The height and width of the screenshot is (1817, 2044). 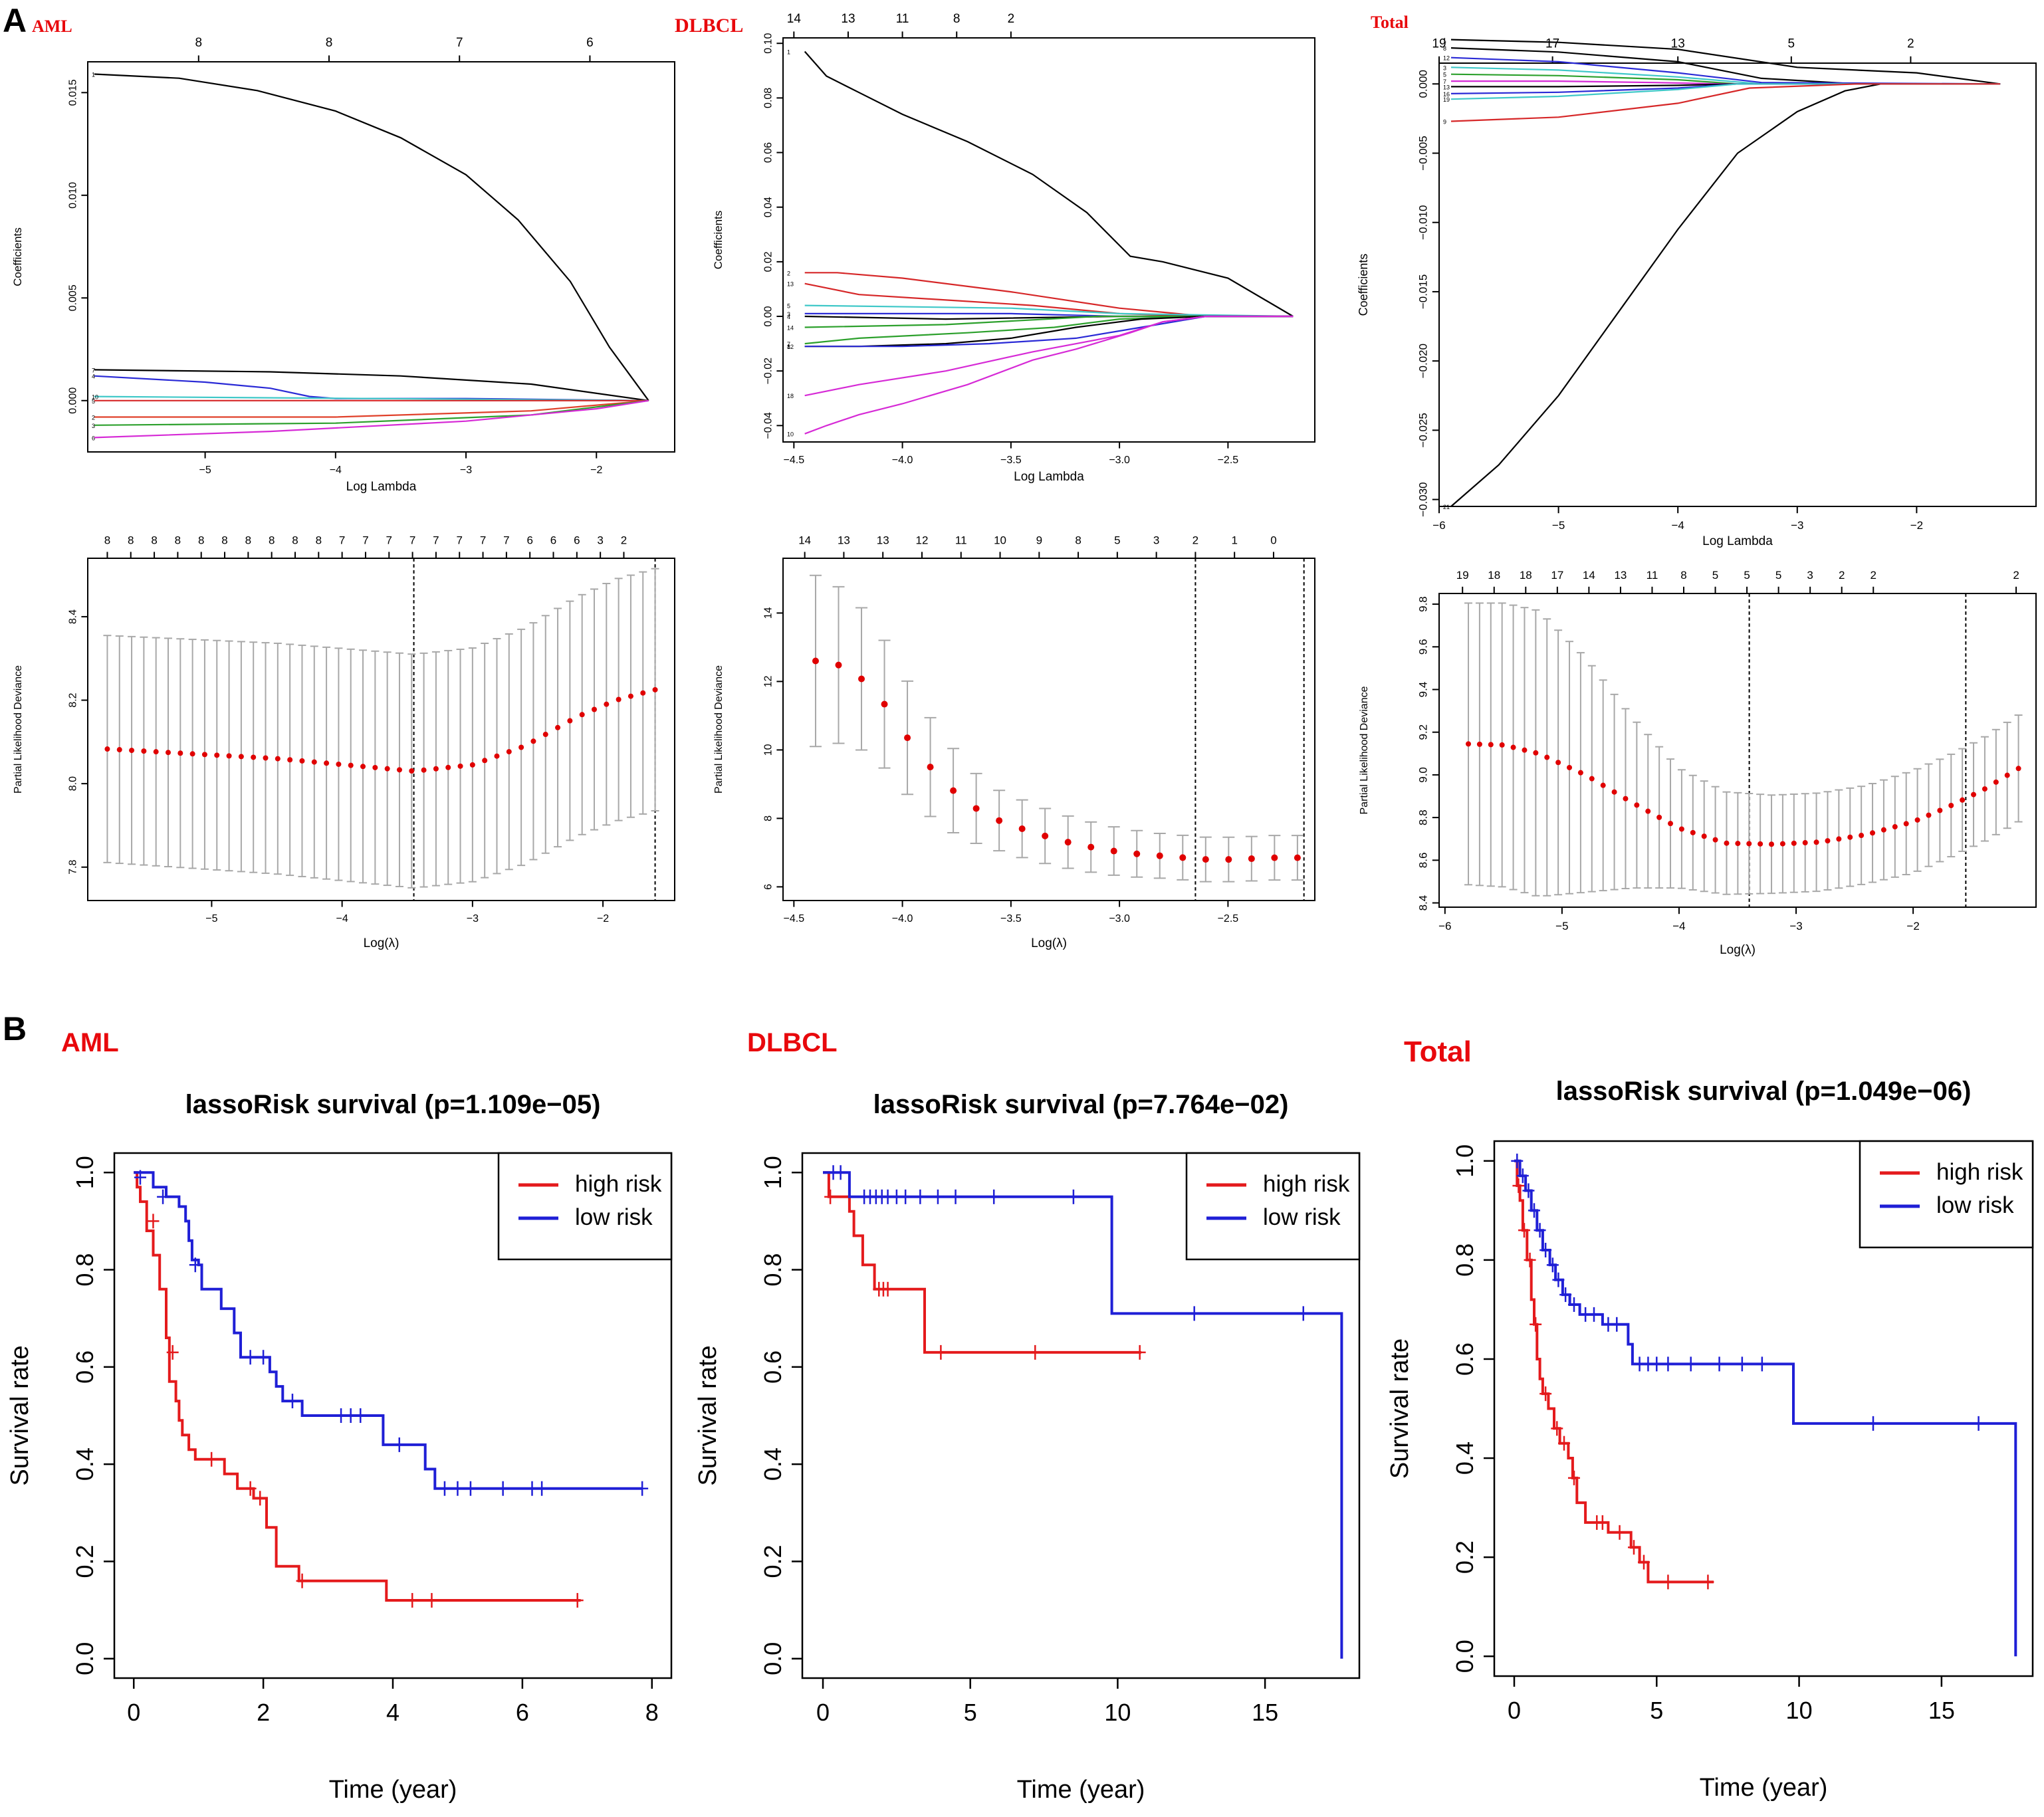 I want to click on aml-km-y-tick-label: 0.2, so click(x=84, y=1561).